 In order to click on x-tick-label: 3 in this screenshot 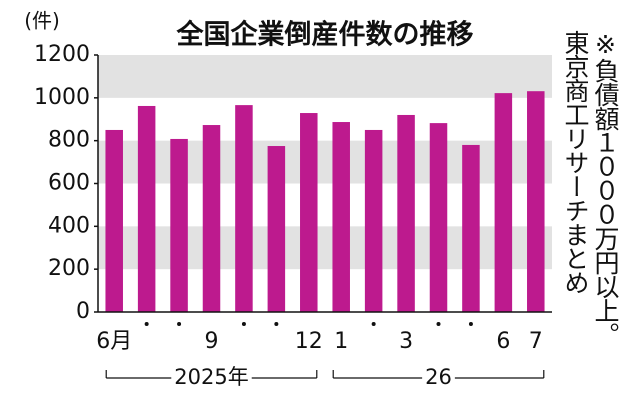, I will do `click(406, 341)`.